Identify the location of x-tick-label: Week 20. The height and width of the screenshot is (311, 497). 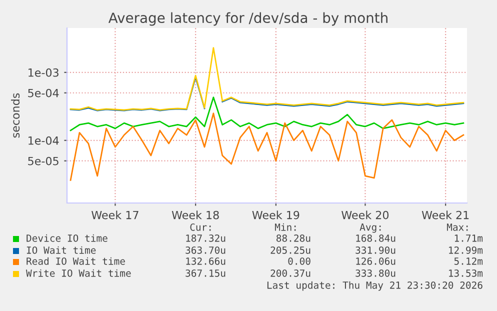
(365, 215).